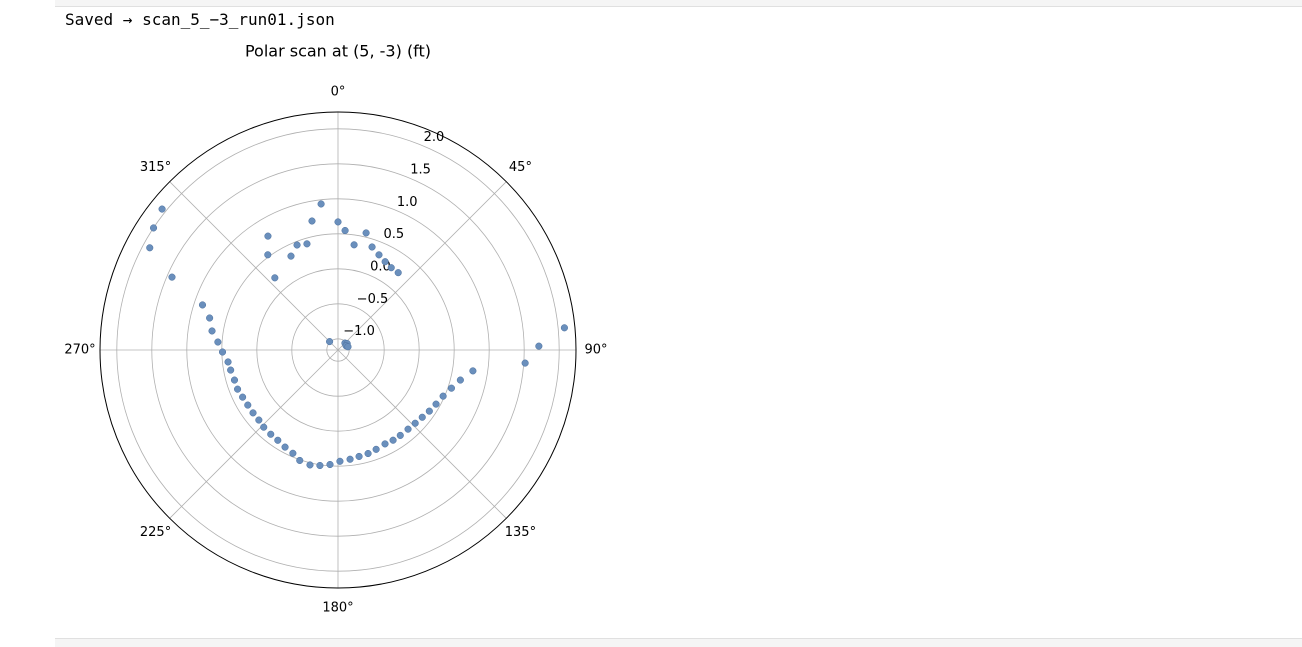 This screenshot has width=1302, height=647. Describe the element at coordinates (338, 51) in the screenshot. I see `chart-title: Polar scan at (5, -3) (ft)` at that location.